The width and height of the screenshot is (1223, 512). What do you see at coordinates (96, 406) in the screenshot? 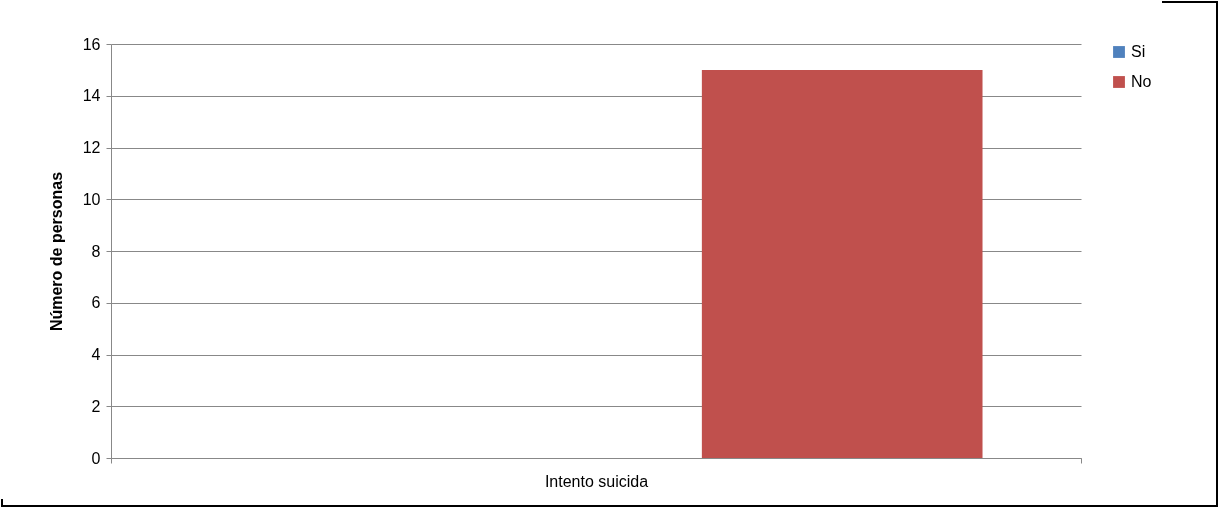
I see `y-tick-label: 2` at bounding box center [96, 406].